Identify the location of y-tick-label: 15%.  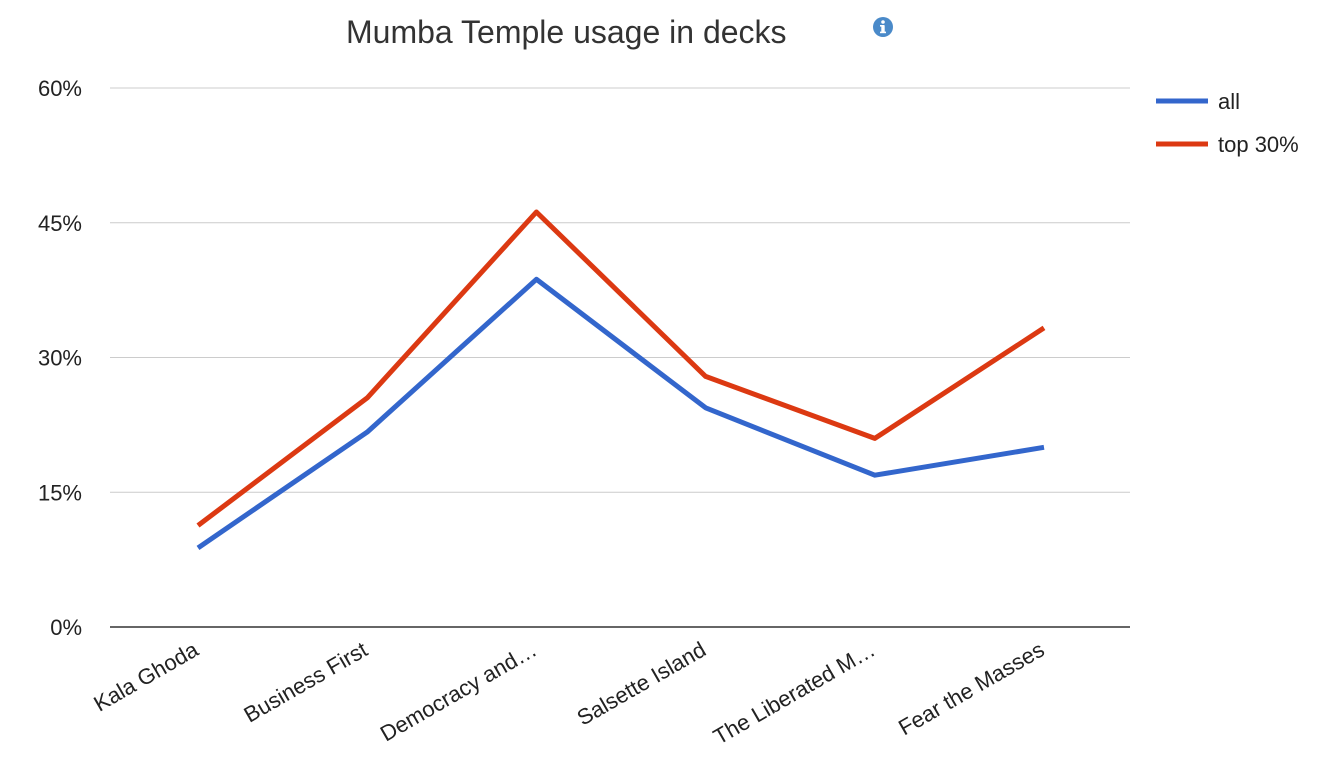
(60, 492).